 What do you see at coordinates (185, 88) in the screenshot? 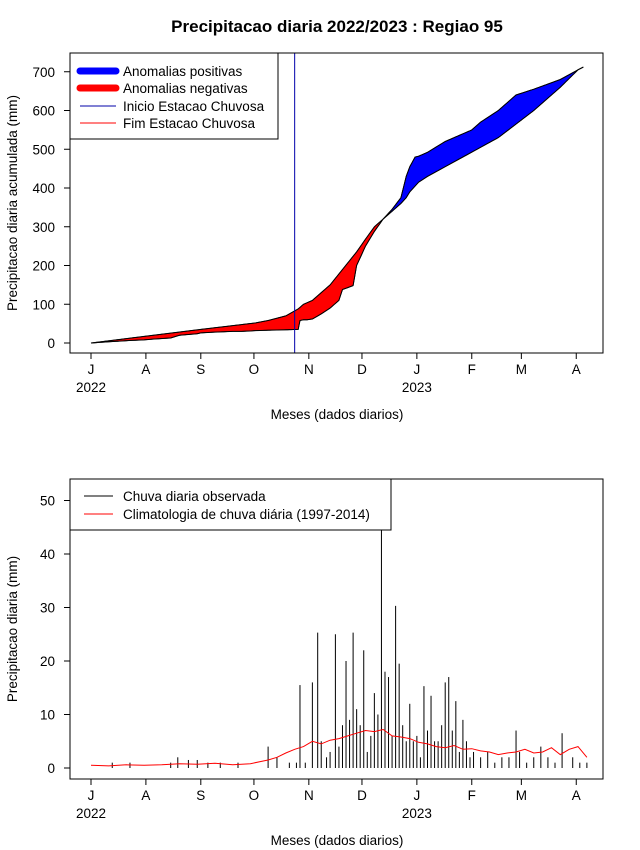
I see `legend-negative-label: Anomalias negativas` at bounding box center [185, 88].